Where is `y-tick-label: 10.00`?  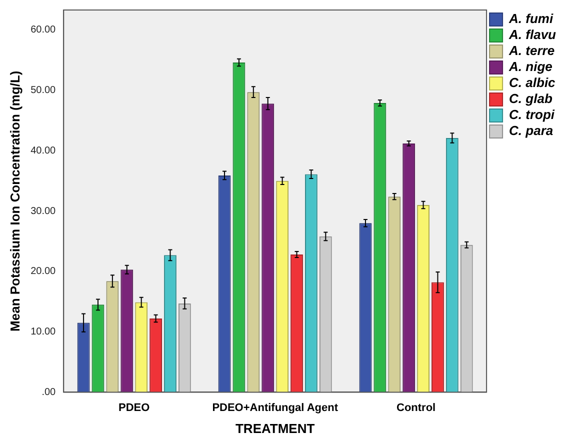
y-tick-label: 10.00 is located at coordinates (43, 332).